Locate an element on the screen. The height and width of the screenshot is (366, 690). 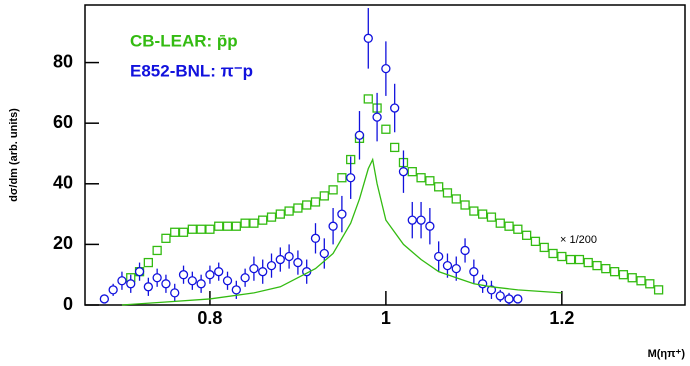
y-tick-label: 40 is located at coordinates (63, 183).